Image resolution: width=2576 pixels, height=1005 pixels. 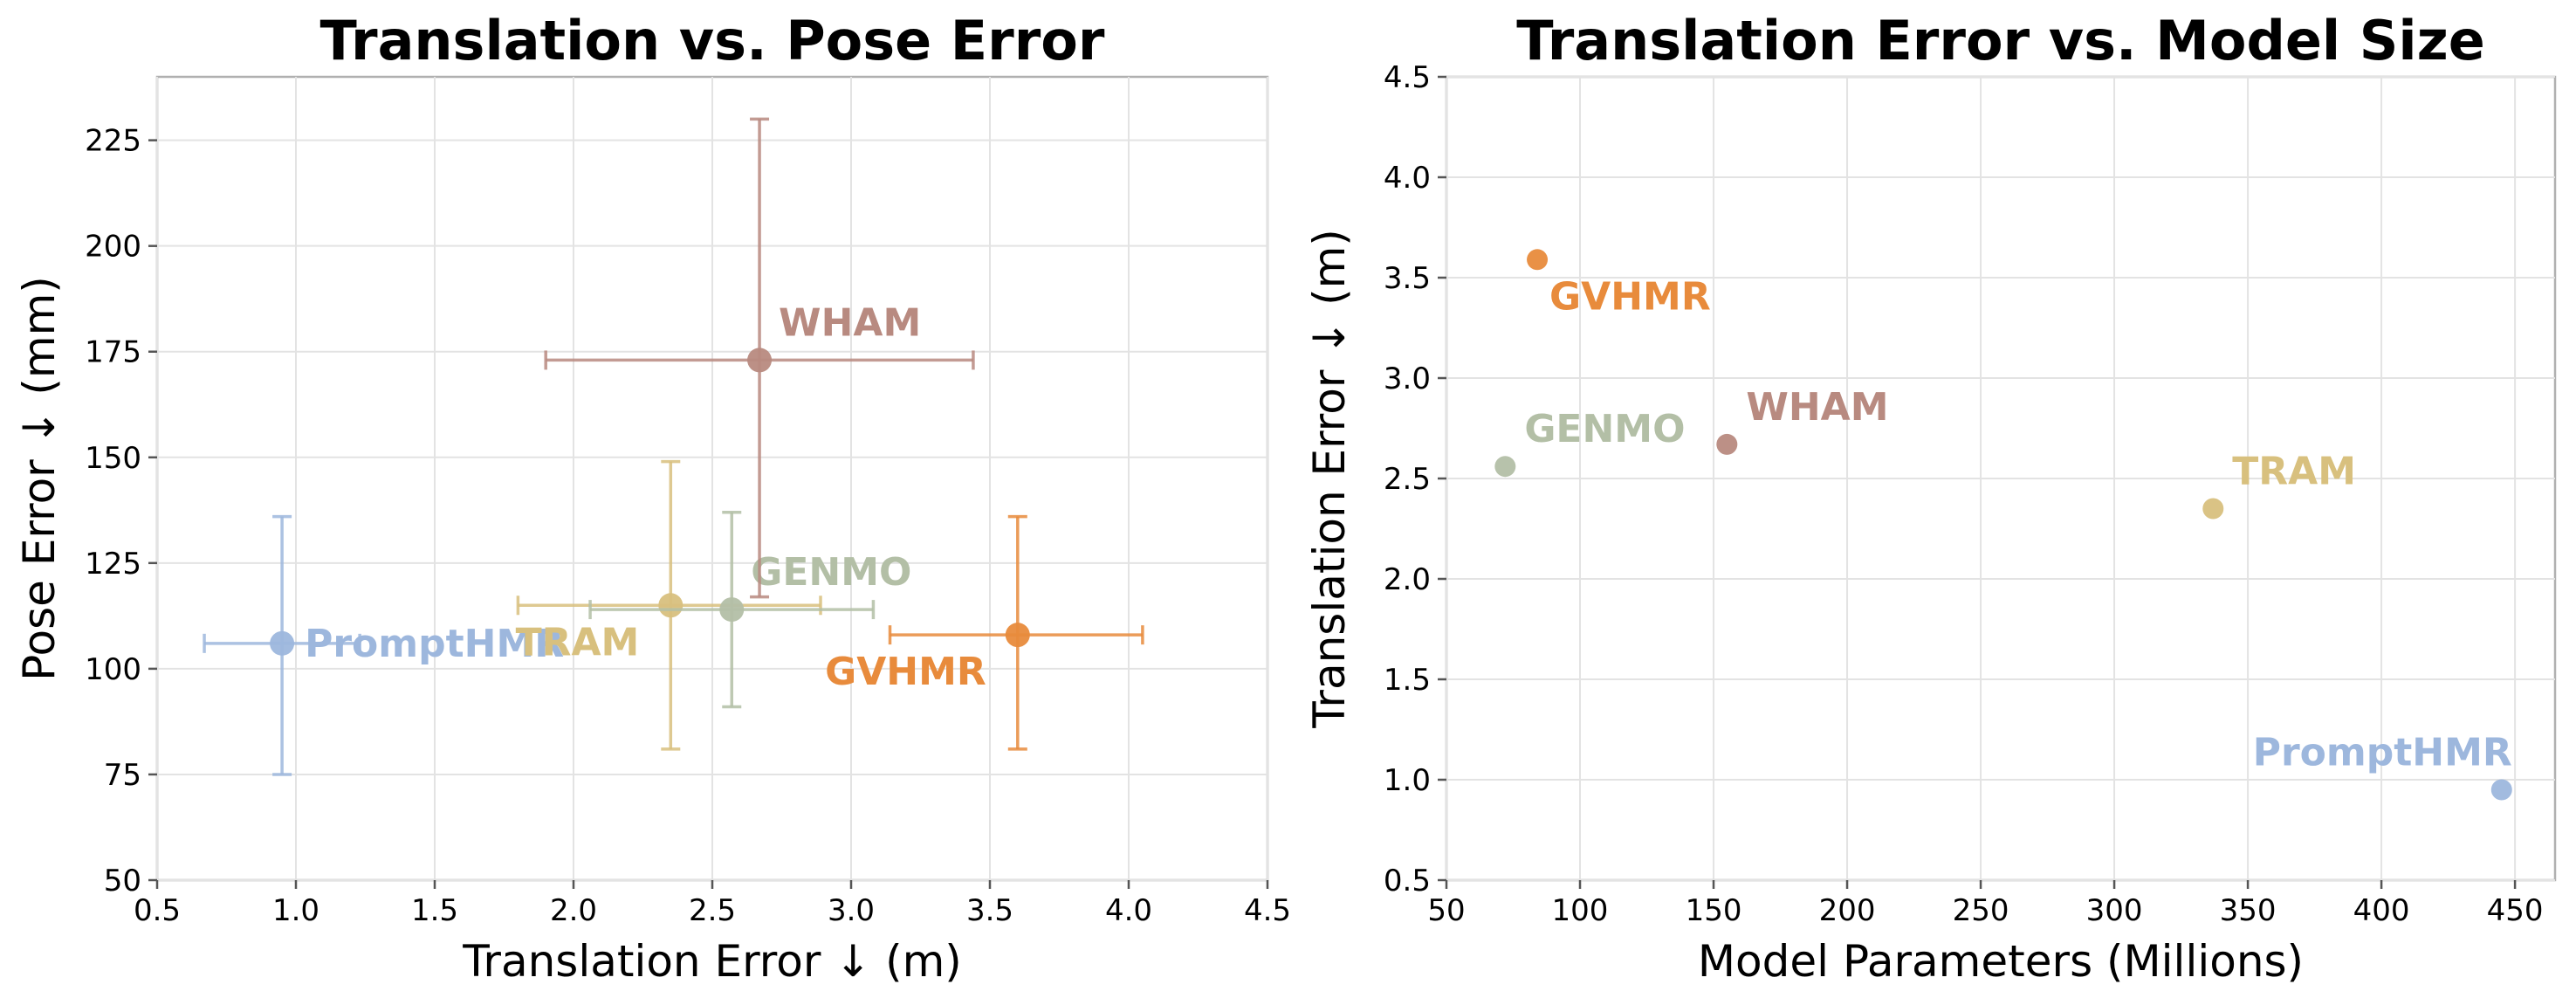 What do you see at coordinates (712, 40) in the screenshot?
I see `chart-title: Translation vs. Pose Error` at bounding box center [712, 40].